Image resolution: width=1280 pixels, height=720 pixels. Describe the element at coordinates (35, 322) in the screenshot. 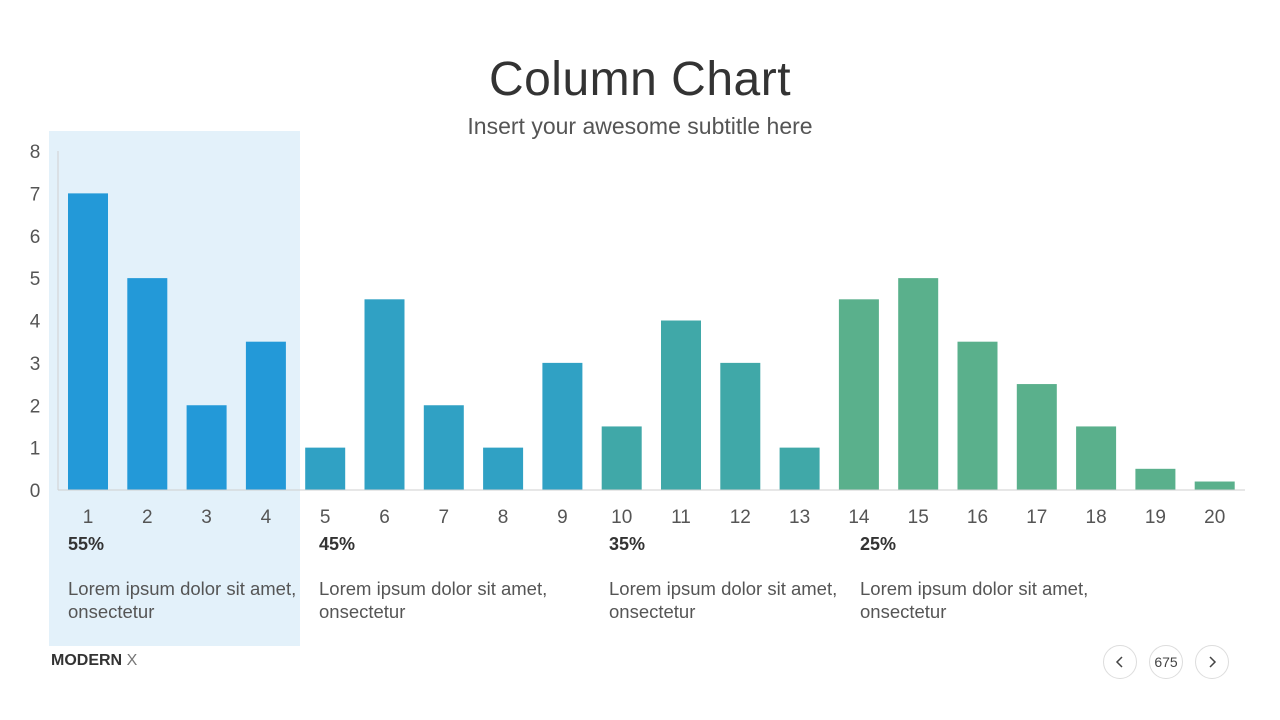

I see `y-tick-label: 4` at that location.